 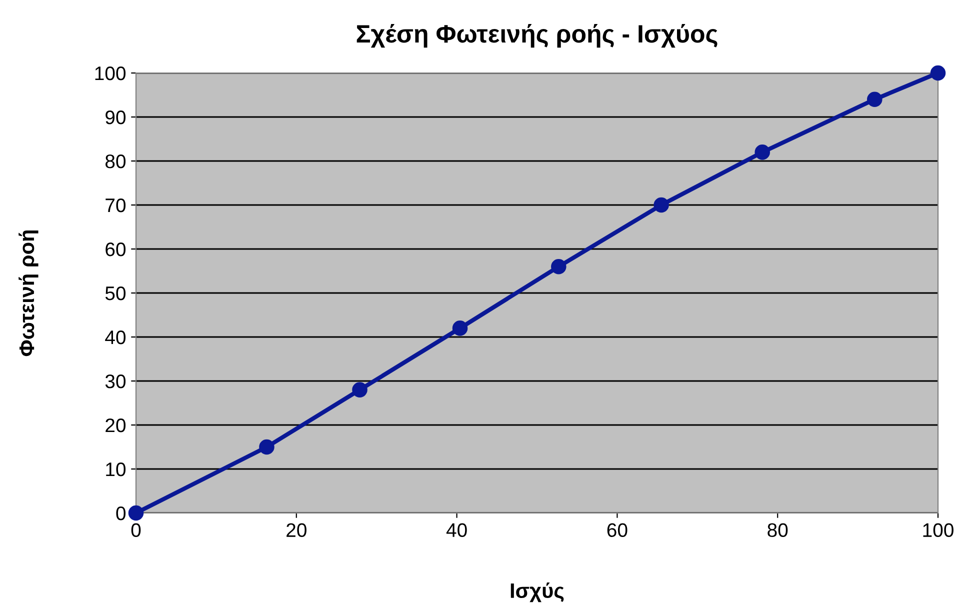 What do you see at coordinates (116, 205) in the screenshot?
I see `y-tick-label: 70` at bounding box center [116, 205].